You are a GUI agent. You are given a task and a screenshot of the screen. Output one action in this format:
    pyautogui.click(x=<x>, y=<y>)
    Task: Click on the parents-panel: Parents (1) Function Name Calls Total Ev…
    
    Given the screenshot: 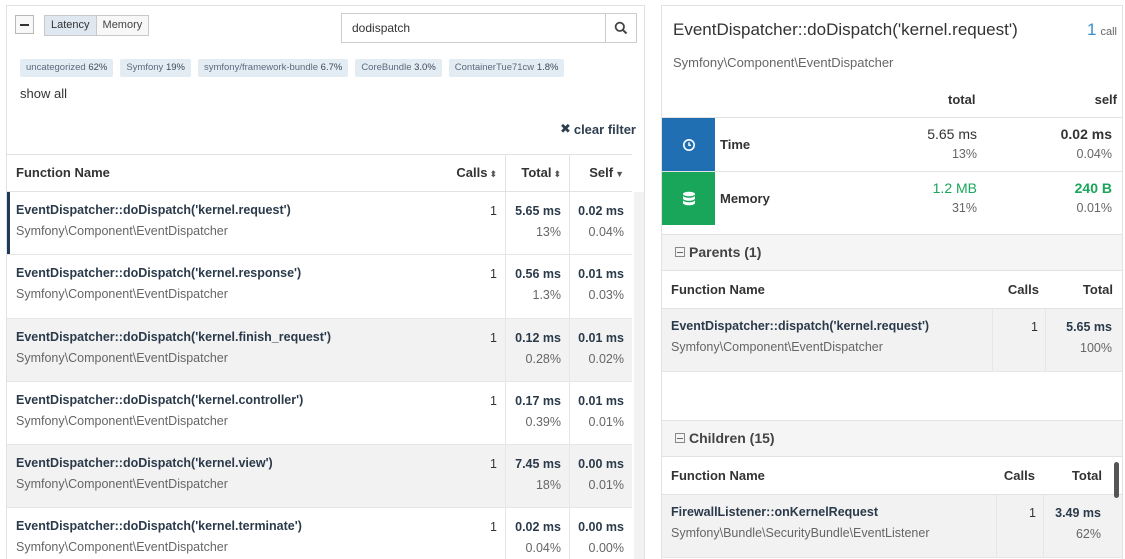 What is the action you would take?
    pyautogui.click(x=892, y=303)
    